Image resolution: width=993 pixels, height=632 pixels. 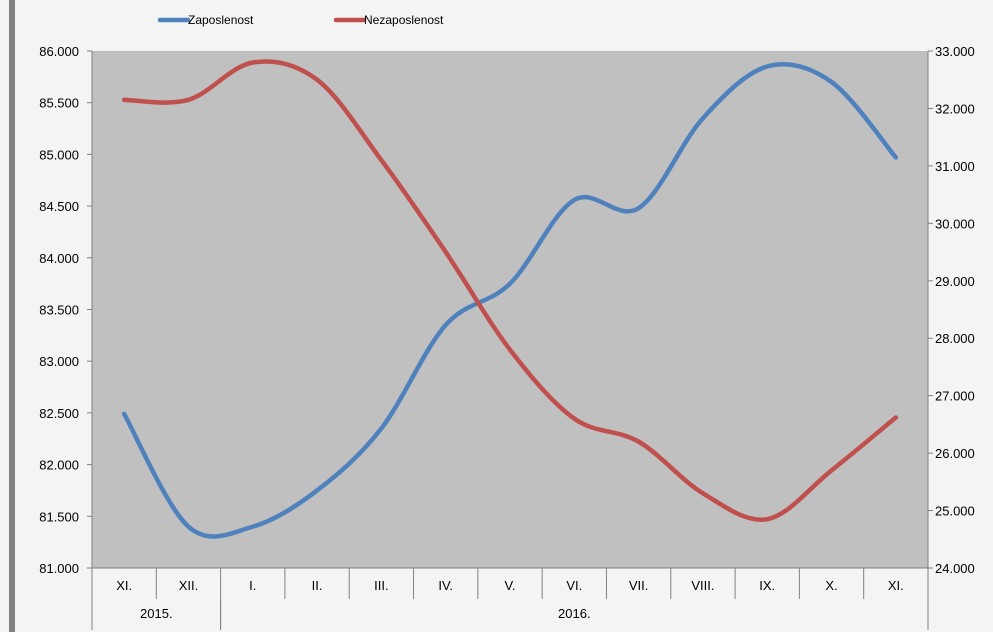 What do you see at coordinates (381, 585) in the screenshot?
I see `x-tick-label: III.` at bounding box center [381, 585].